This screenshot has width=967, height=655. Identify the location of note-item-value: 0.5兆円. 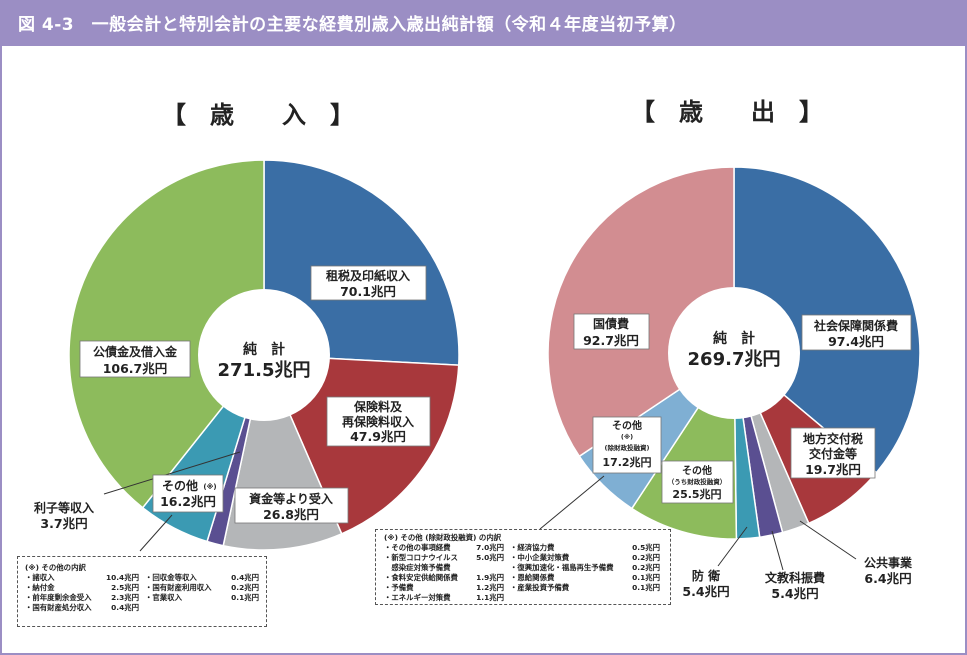
(646, 547).